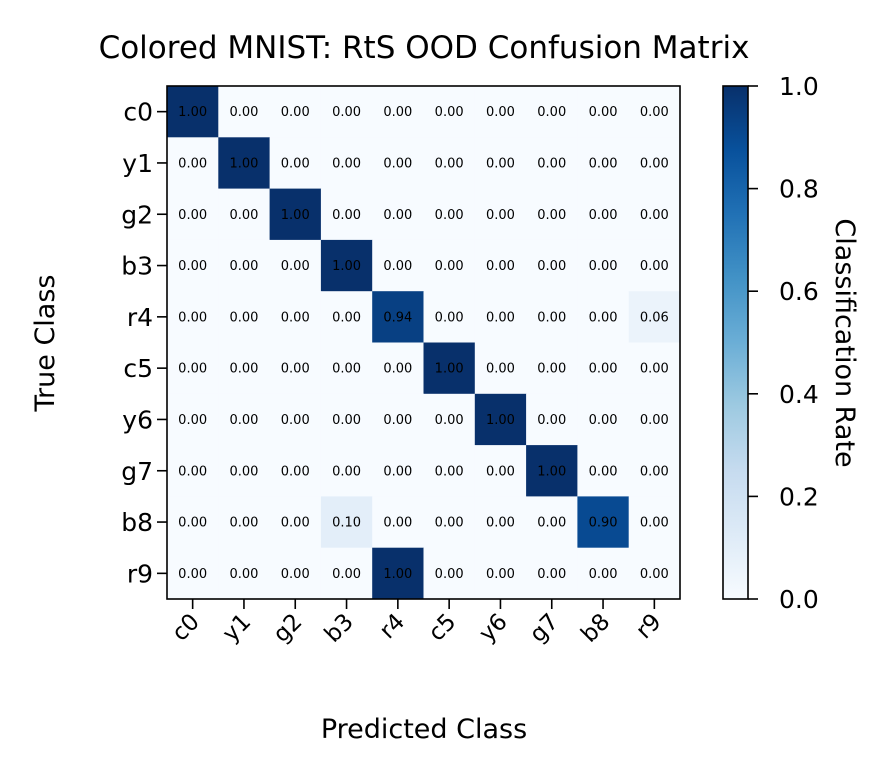 The width and height of the screenshot is (891, 775). Describe the element at coordinates (443, 628) in the screenshot. I see `x-tick-label: c5` at that location.